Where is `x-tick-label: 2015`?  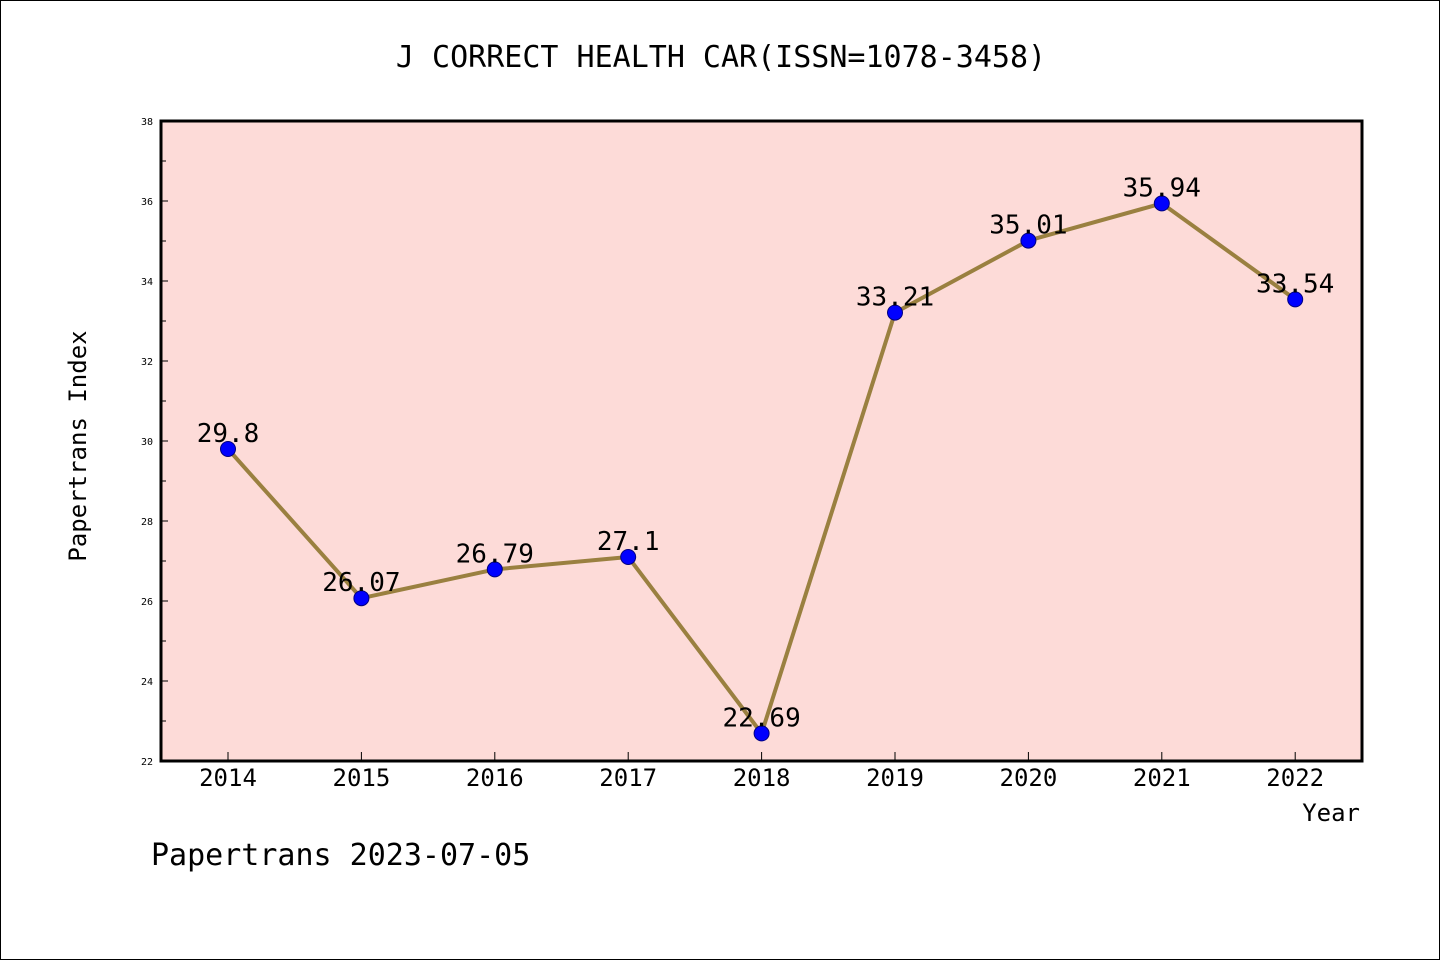 x-tick-label: 2015 is located at coordinates (362, 778).